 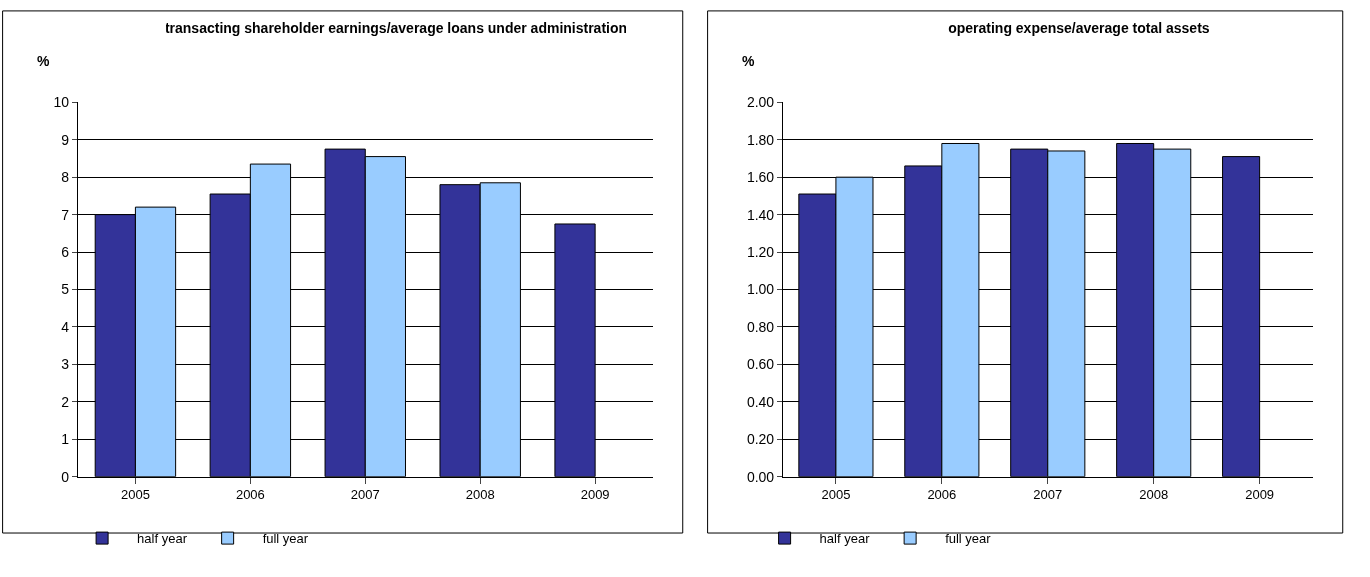 I want to click on y-tick-label: 8, so click(x=65, y=177).